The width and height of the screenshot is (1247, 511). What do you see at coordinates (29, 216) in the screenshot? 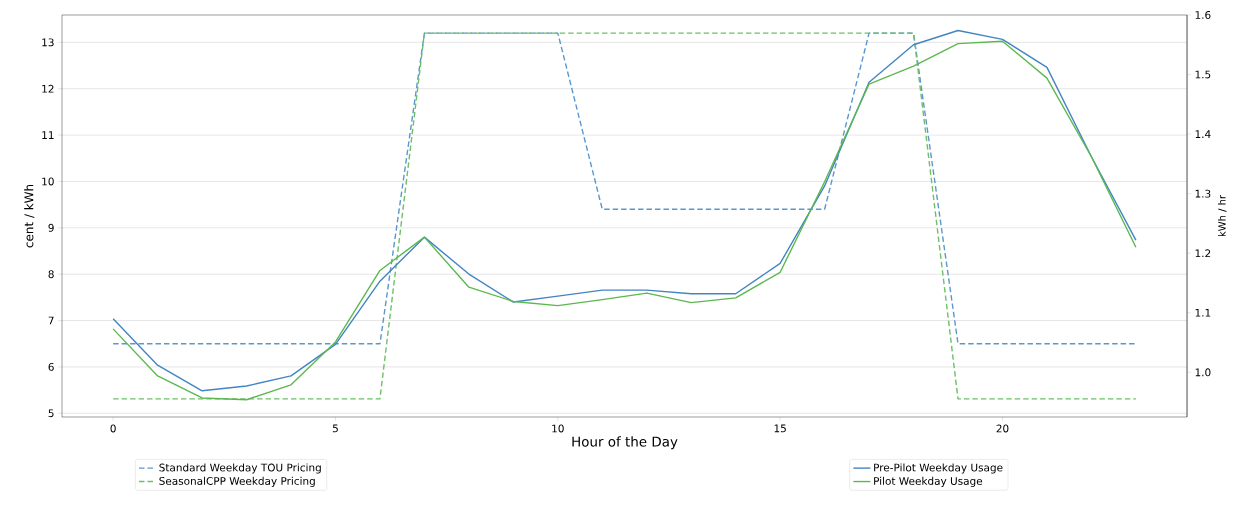
I see `y-axis-title: cent / kWh` at bounding box center [29, 216].